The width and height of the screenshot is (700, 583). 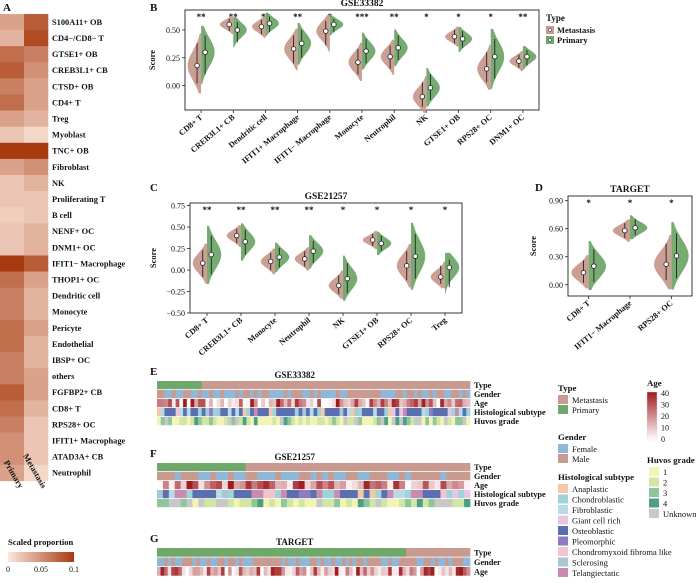 What do you see at coordinates (369, 51) in the screenshot?
I see `violin-half-primary` at bounding box center [369, 51].